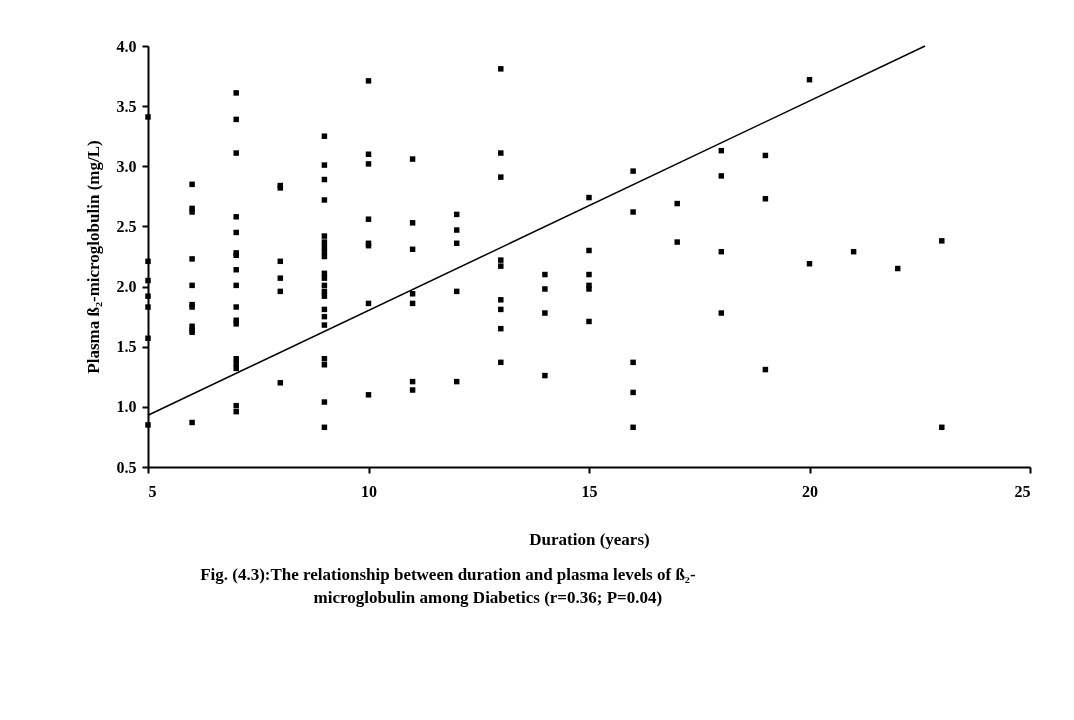  What do you see at coordinates (126, 106) in the screenshot?
I see `y-tick-label: 3.5` at bounding box center [126, 106].